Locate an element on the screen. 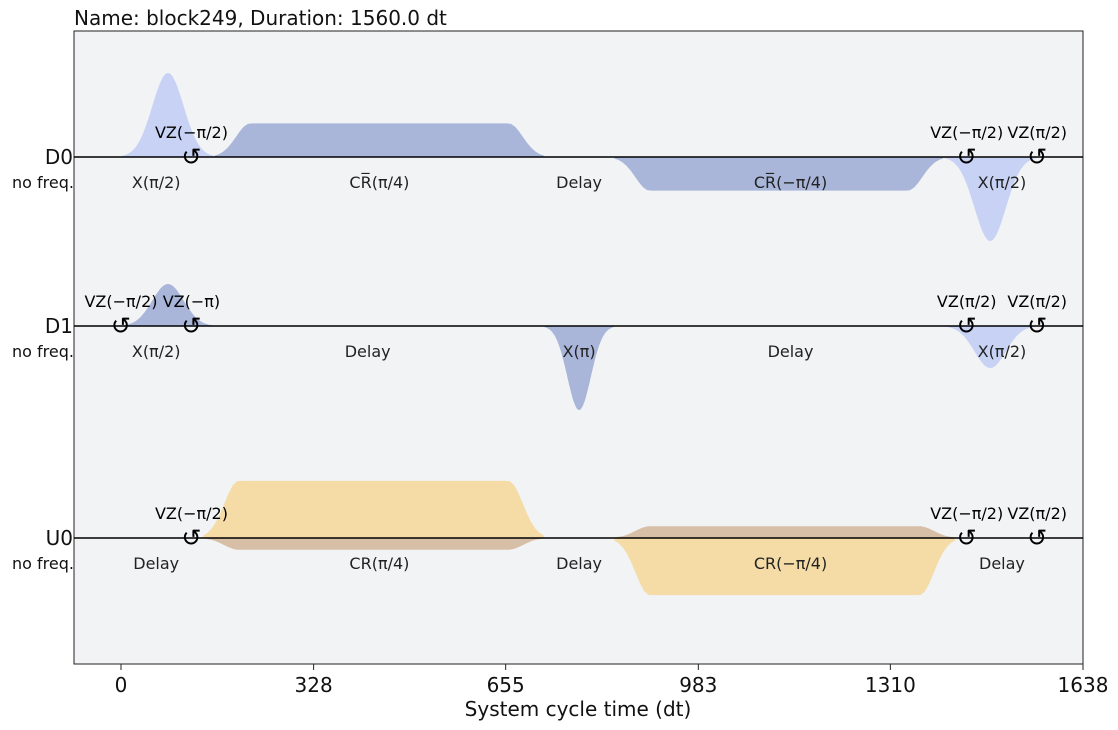 This screenshot has width=1118, height=730. x-tick-label-4: 1310 is located at coordinates (890, 685).